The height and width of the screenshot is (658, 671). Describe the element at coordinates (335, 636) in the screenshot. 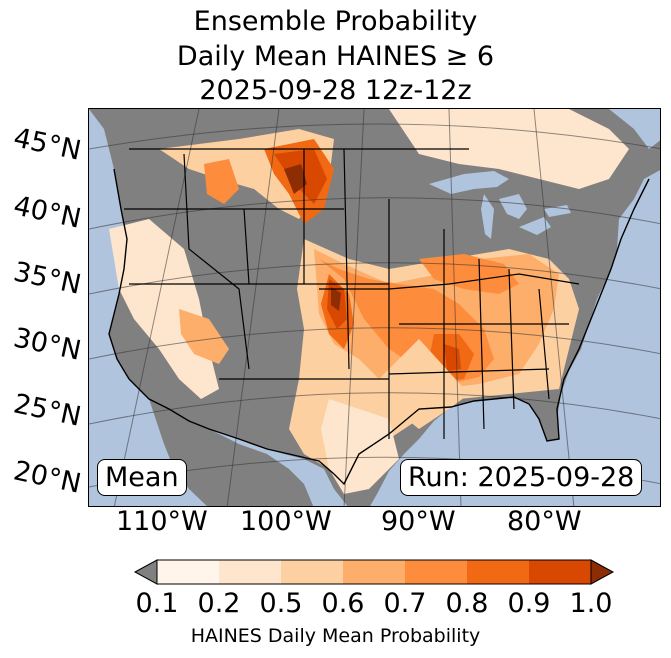

I see `colorbar-title: HAINES Daily Mean Probability` at that location.